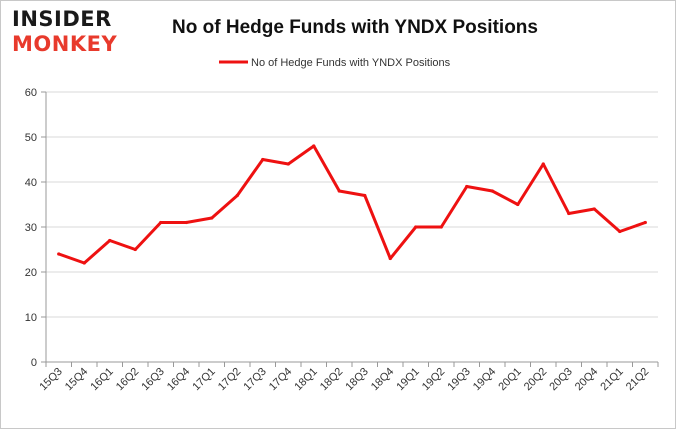 Image resolution: width=680 pixels, height=433 pixels. I want to click on y-tick-label: 50, so click(31, 138).